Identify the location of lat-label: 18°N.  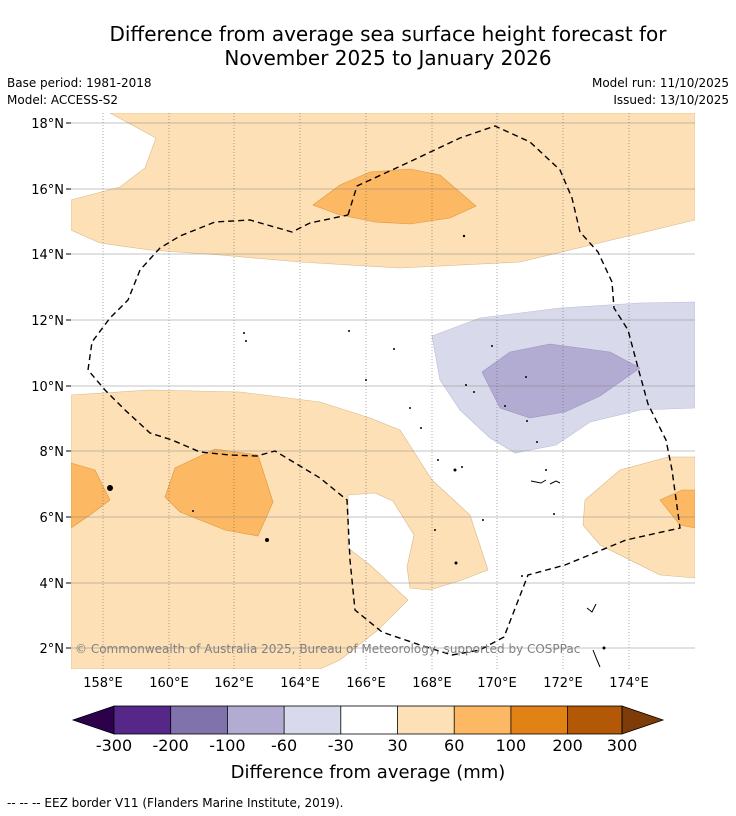
(47, 124).